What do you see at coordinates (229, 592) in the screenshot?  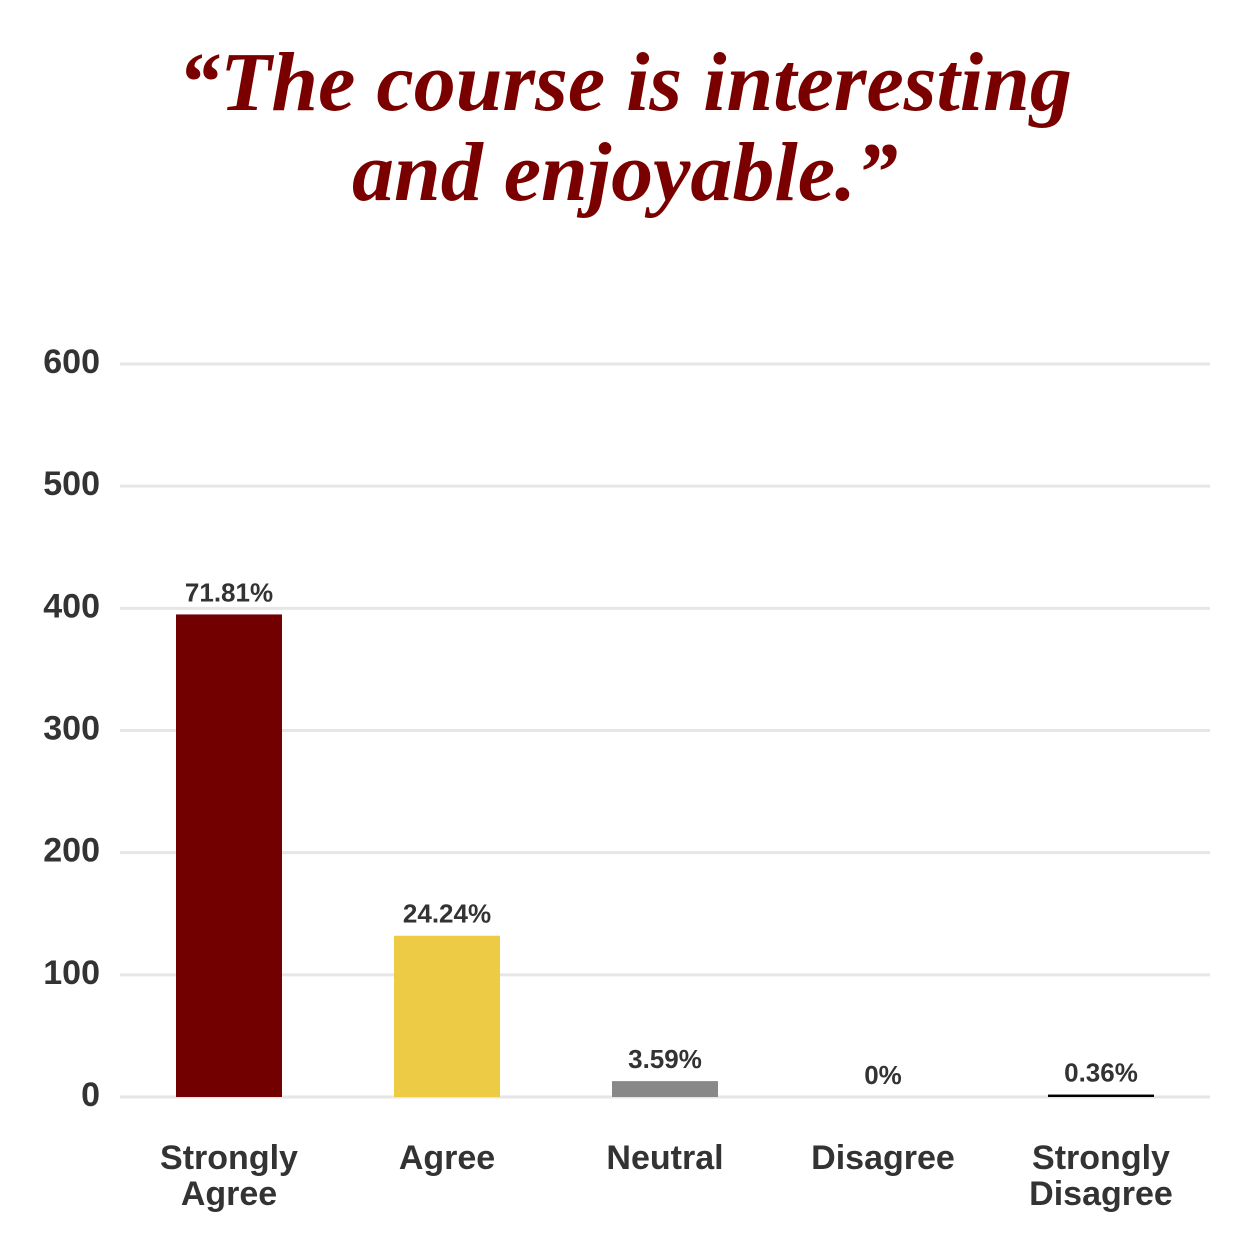 I see `value-label: 71.81%` at bounding box center [229, 592].